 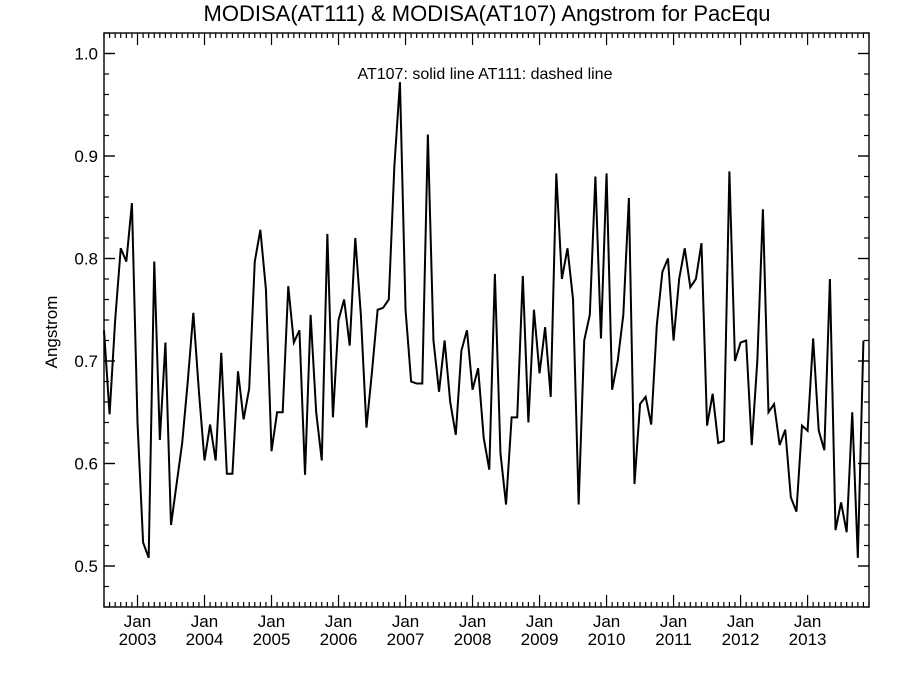 I want to click on x-tick-year: 2012, so click(x=741, y=639).